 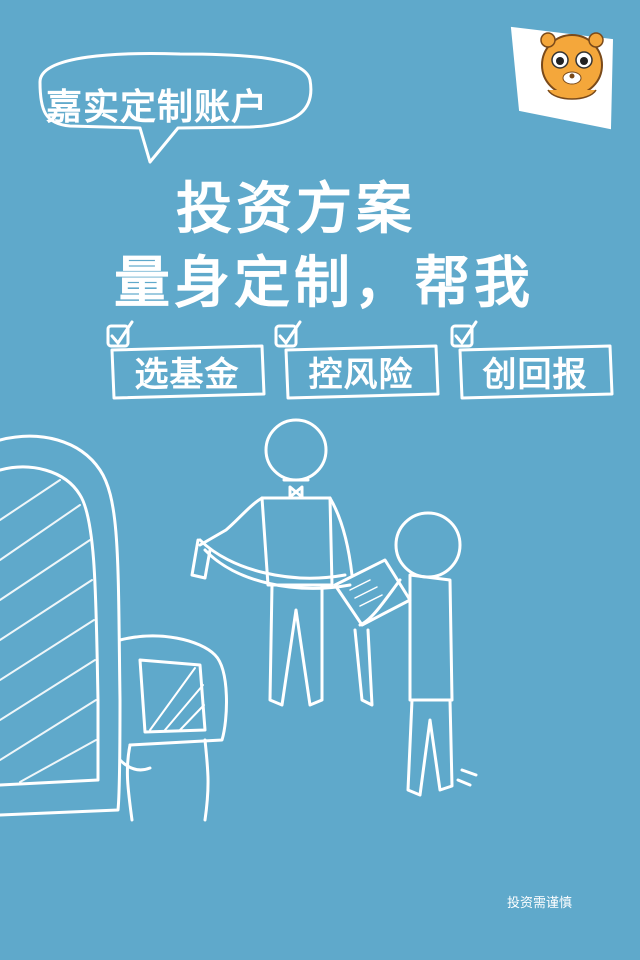 What do you see at coordinates (61, 625) in the screenshot?
I see `mirror` at bounding box center [61, 625].